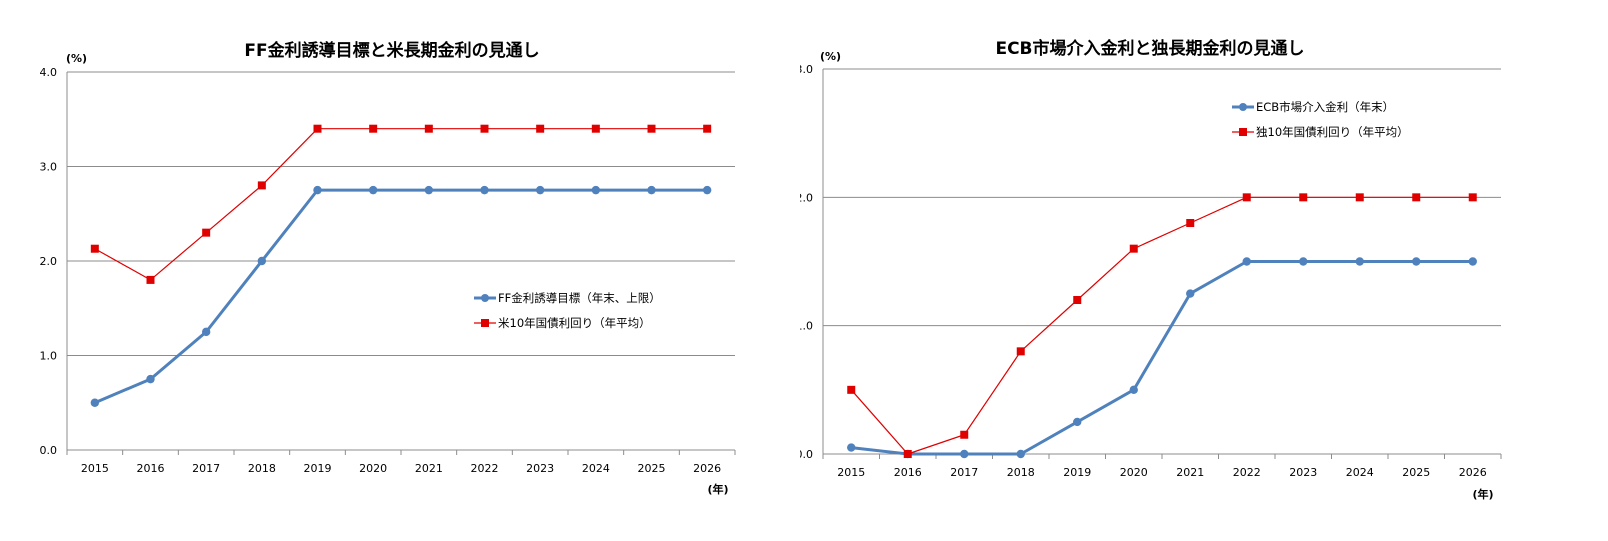 The width and height of the screenshot is (1608, 541). Describe the element at coordinates (1332, 132) in the screenshot. I see `legend-label-2: 独10年国債利回り（年平均）` at that location.